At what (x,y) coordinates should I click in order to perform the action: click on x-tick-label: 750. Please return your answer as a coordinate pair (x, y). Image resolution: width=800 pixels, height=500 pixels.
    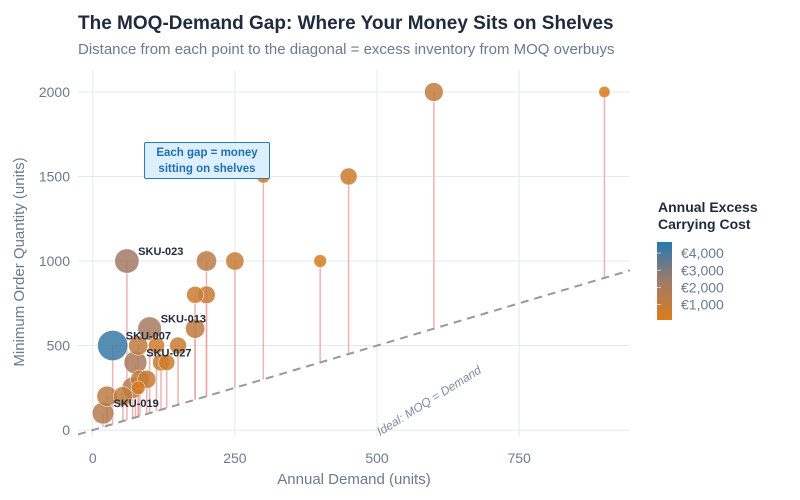
    Looking at the image, I should click on (519, 458).